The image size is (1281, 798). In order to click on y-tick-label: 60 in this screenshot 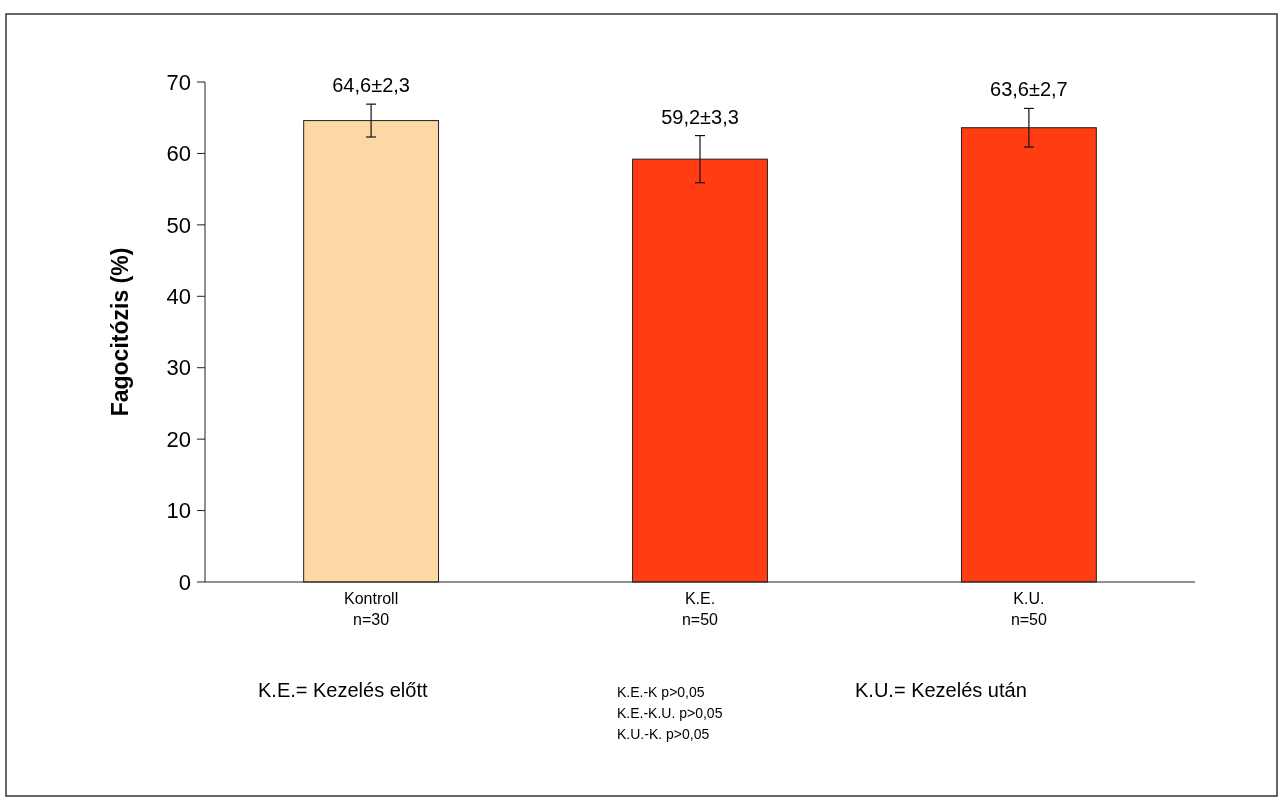, I will do `click(178, 154)`.